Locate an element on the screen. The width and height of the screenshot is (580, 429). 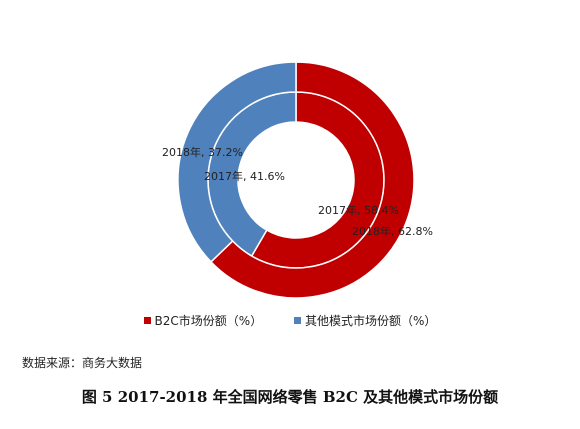
legend-item-other: 其他模式市场份额（%） is located at coordinates (365, 320).